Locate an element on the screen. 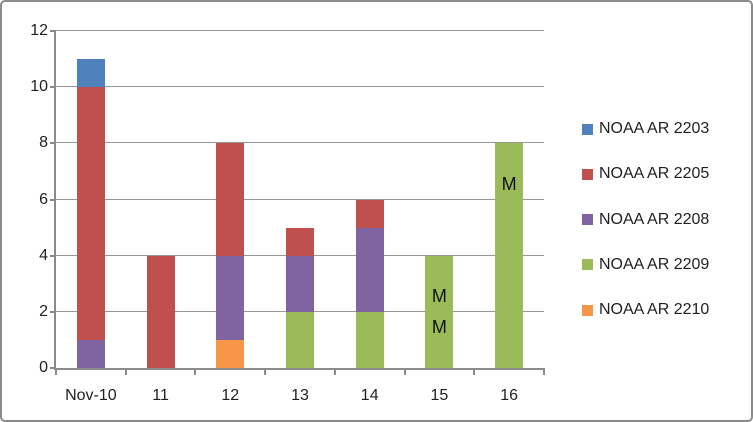  y-axis-label: 2 is located at coordinates (43, 311).